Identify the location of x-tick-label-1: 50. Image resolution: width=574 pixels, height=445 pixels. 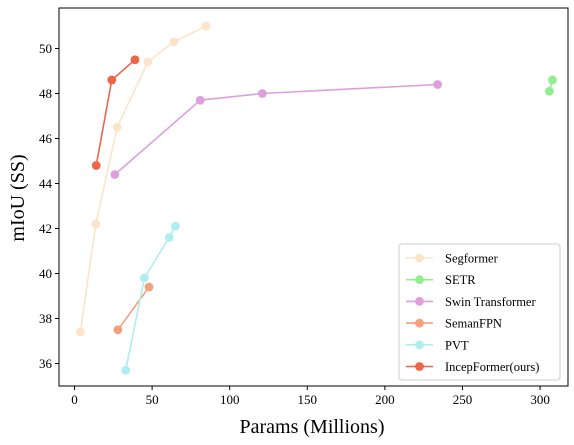
(152, 399).